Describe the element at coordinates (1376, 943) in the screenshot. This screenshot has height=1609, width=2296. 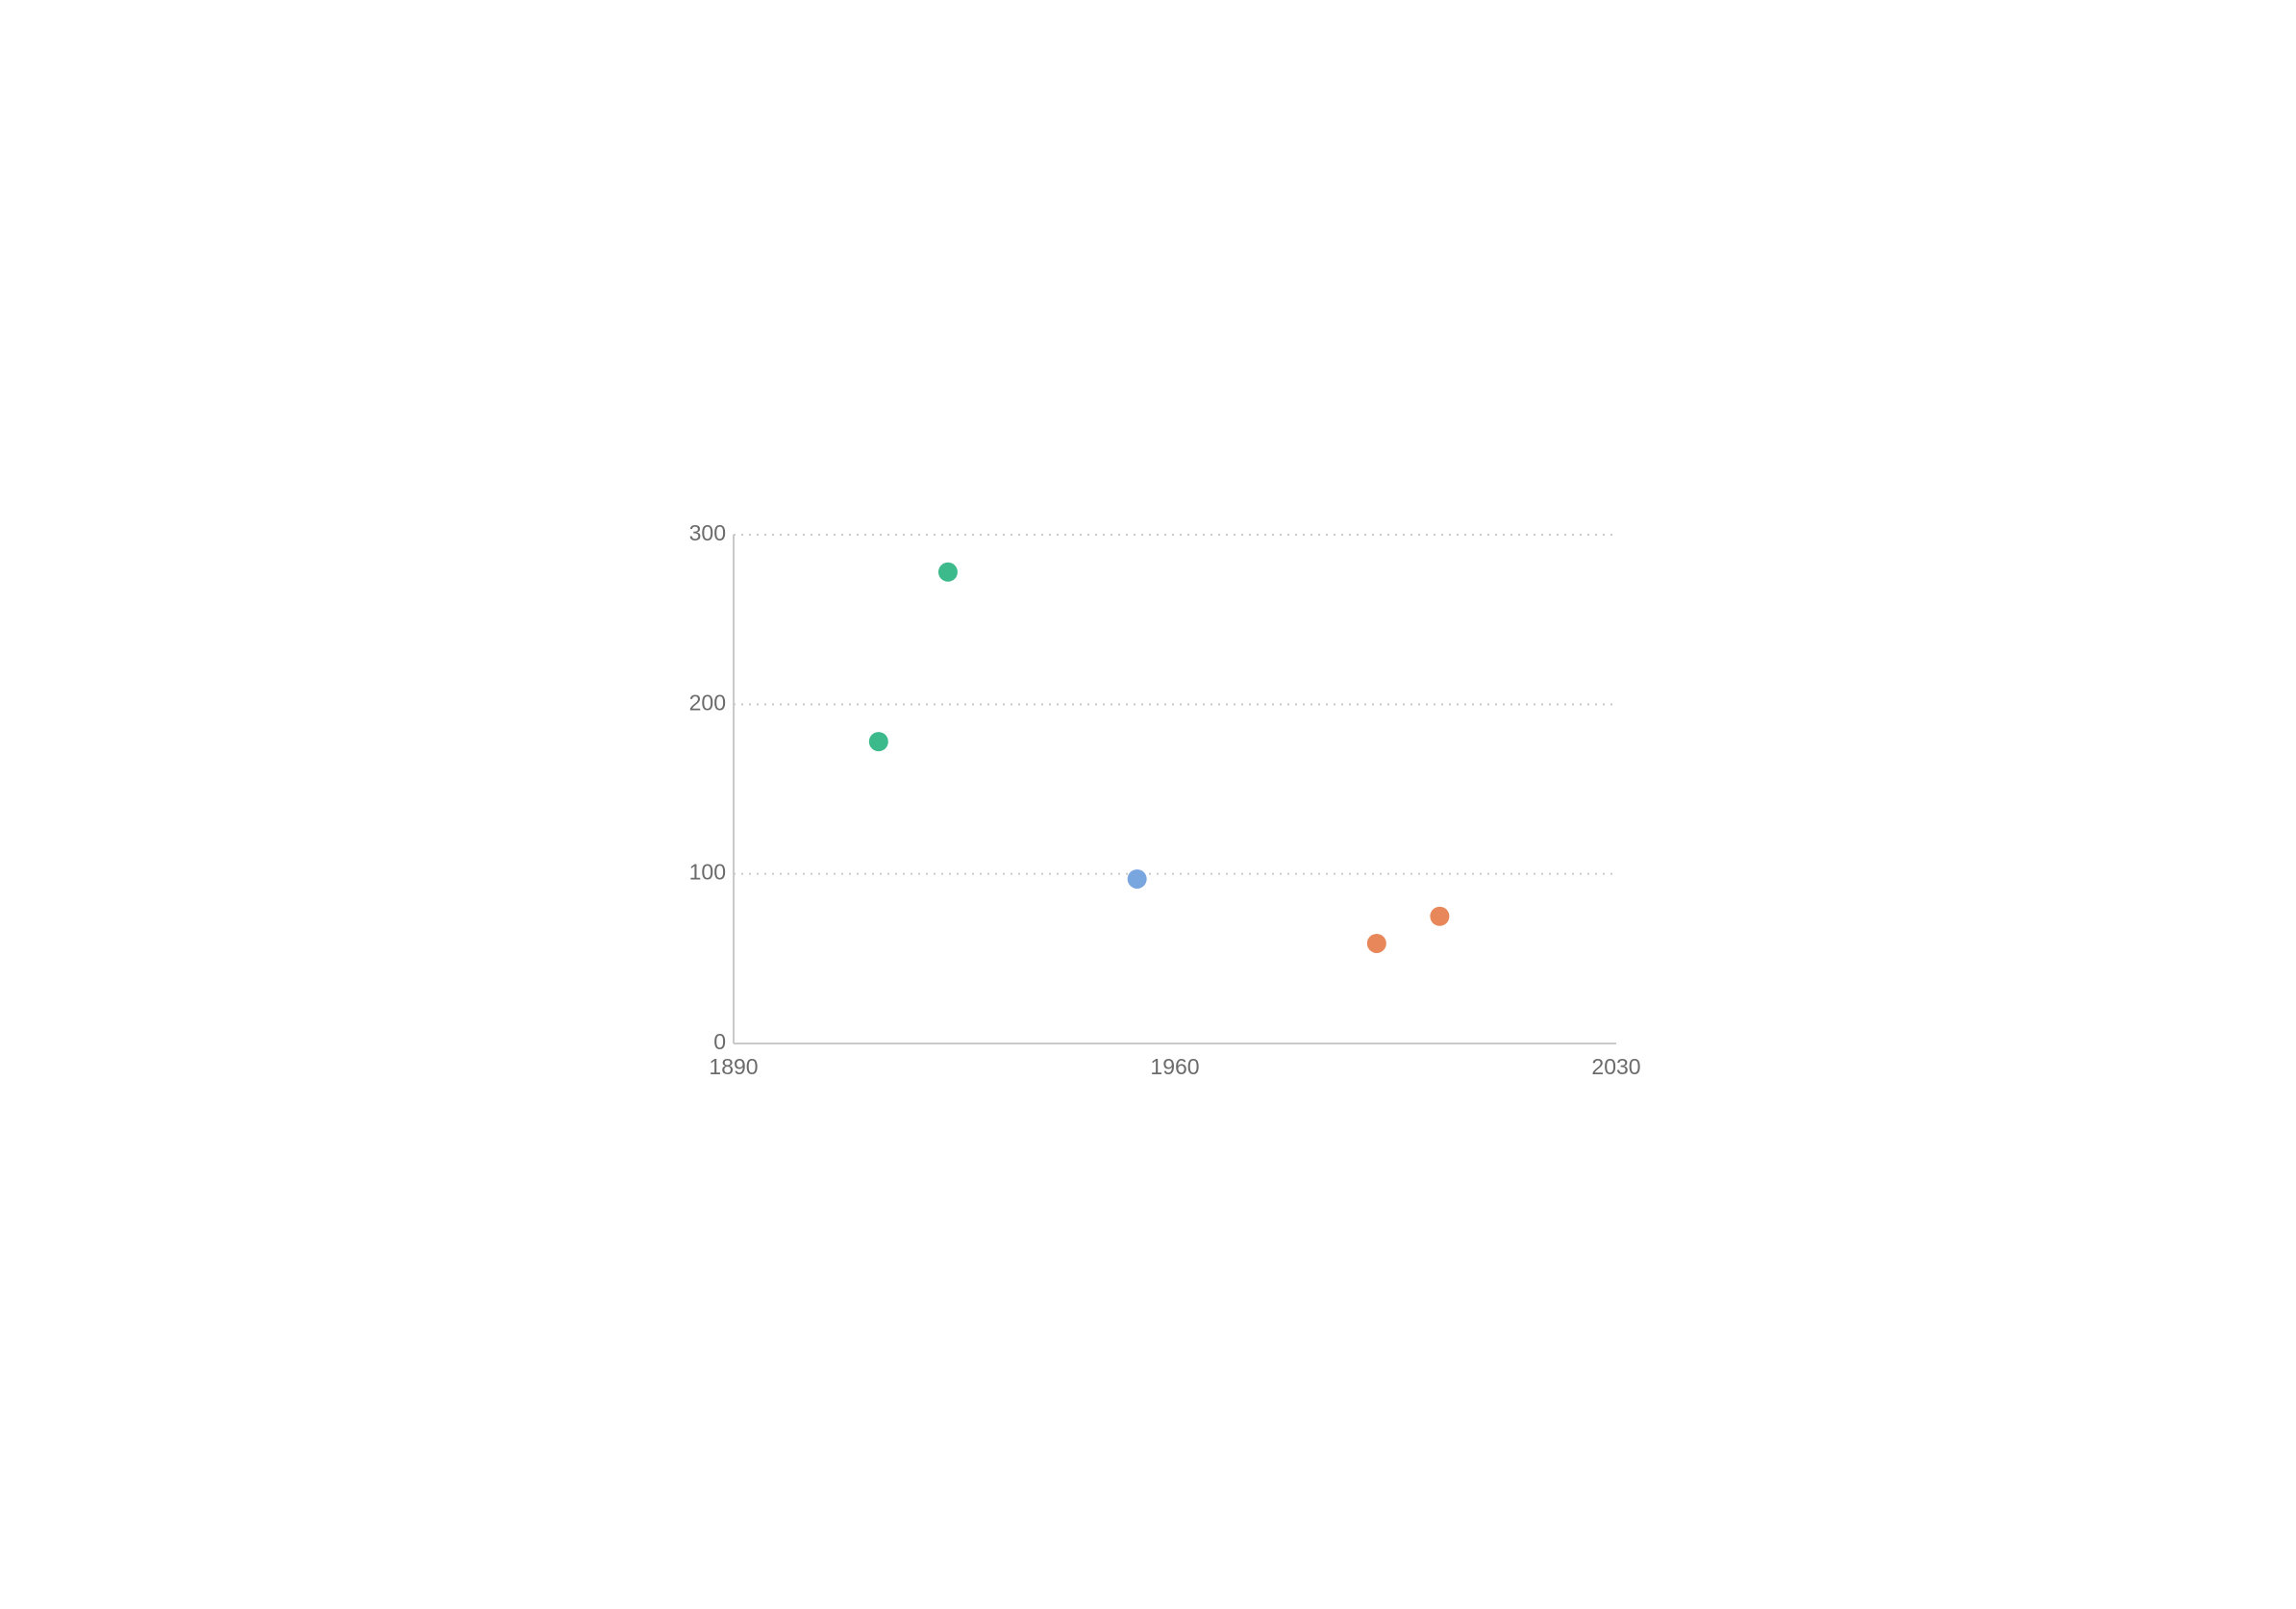
I see `data-point-s2-p0` at that location.